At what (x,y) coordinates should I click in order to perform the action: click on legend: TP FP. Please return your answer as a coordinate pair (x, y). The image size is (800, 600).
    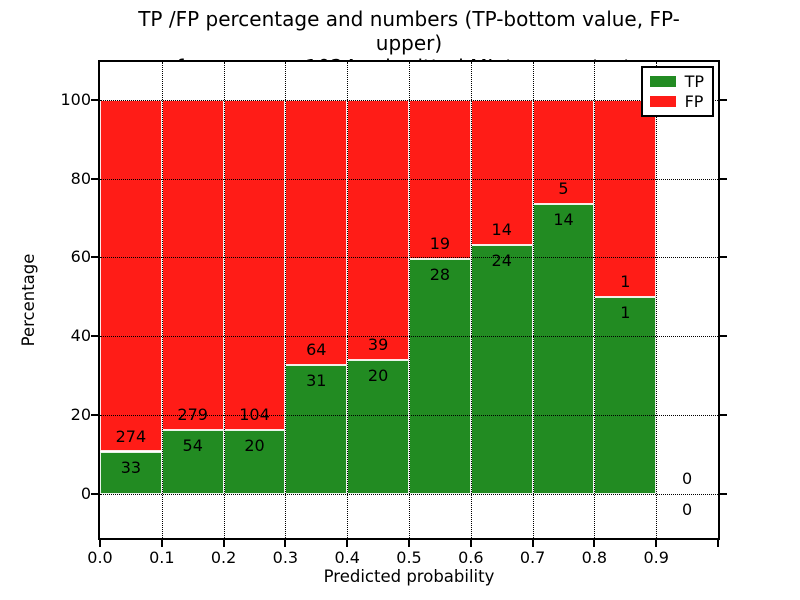
    Looking at the image, I should click on (677, 91).